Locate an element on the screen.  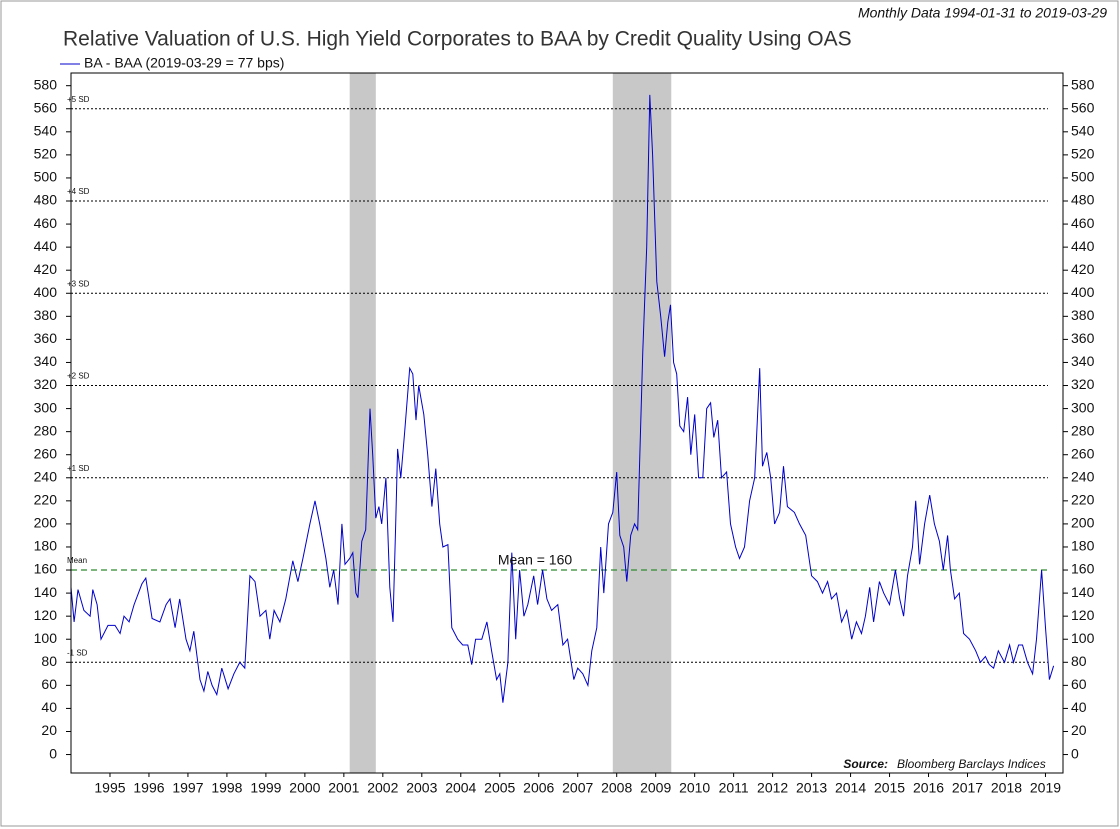
y2-tick-label: 200 is located at coordinates (1083, 523).